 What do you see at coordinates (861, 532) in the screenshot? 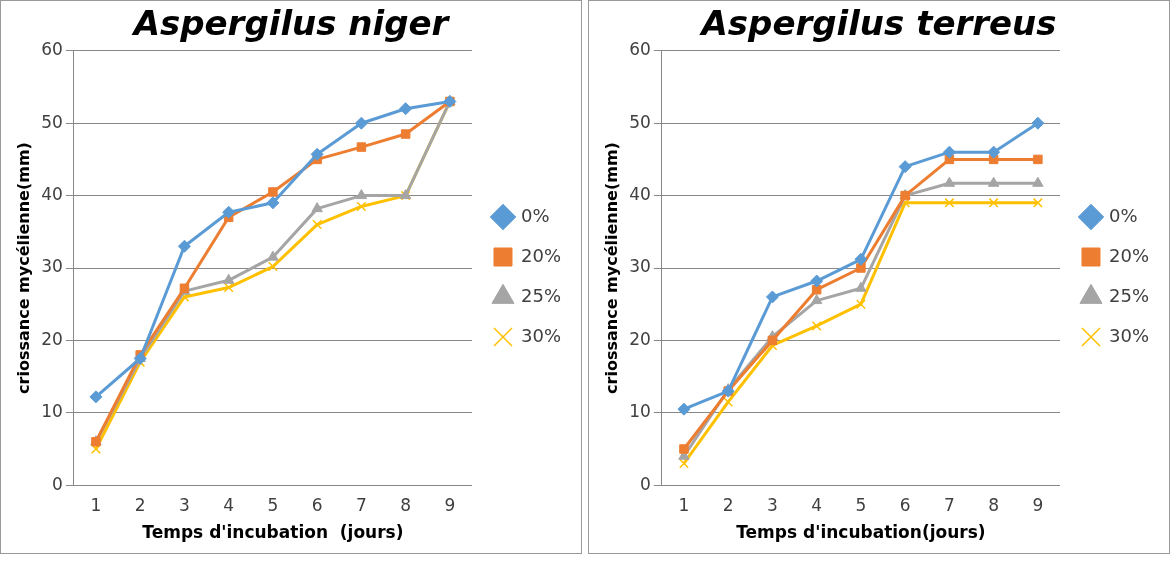
I see `x-axis-title: Temps d'incubation(jours)` at bounding box center [861, 532].